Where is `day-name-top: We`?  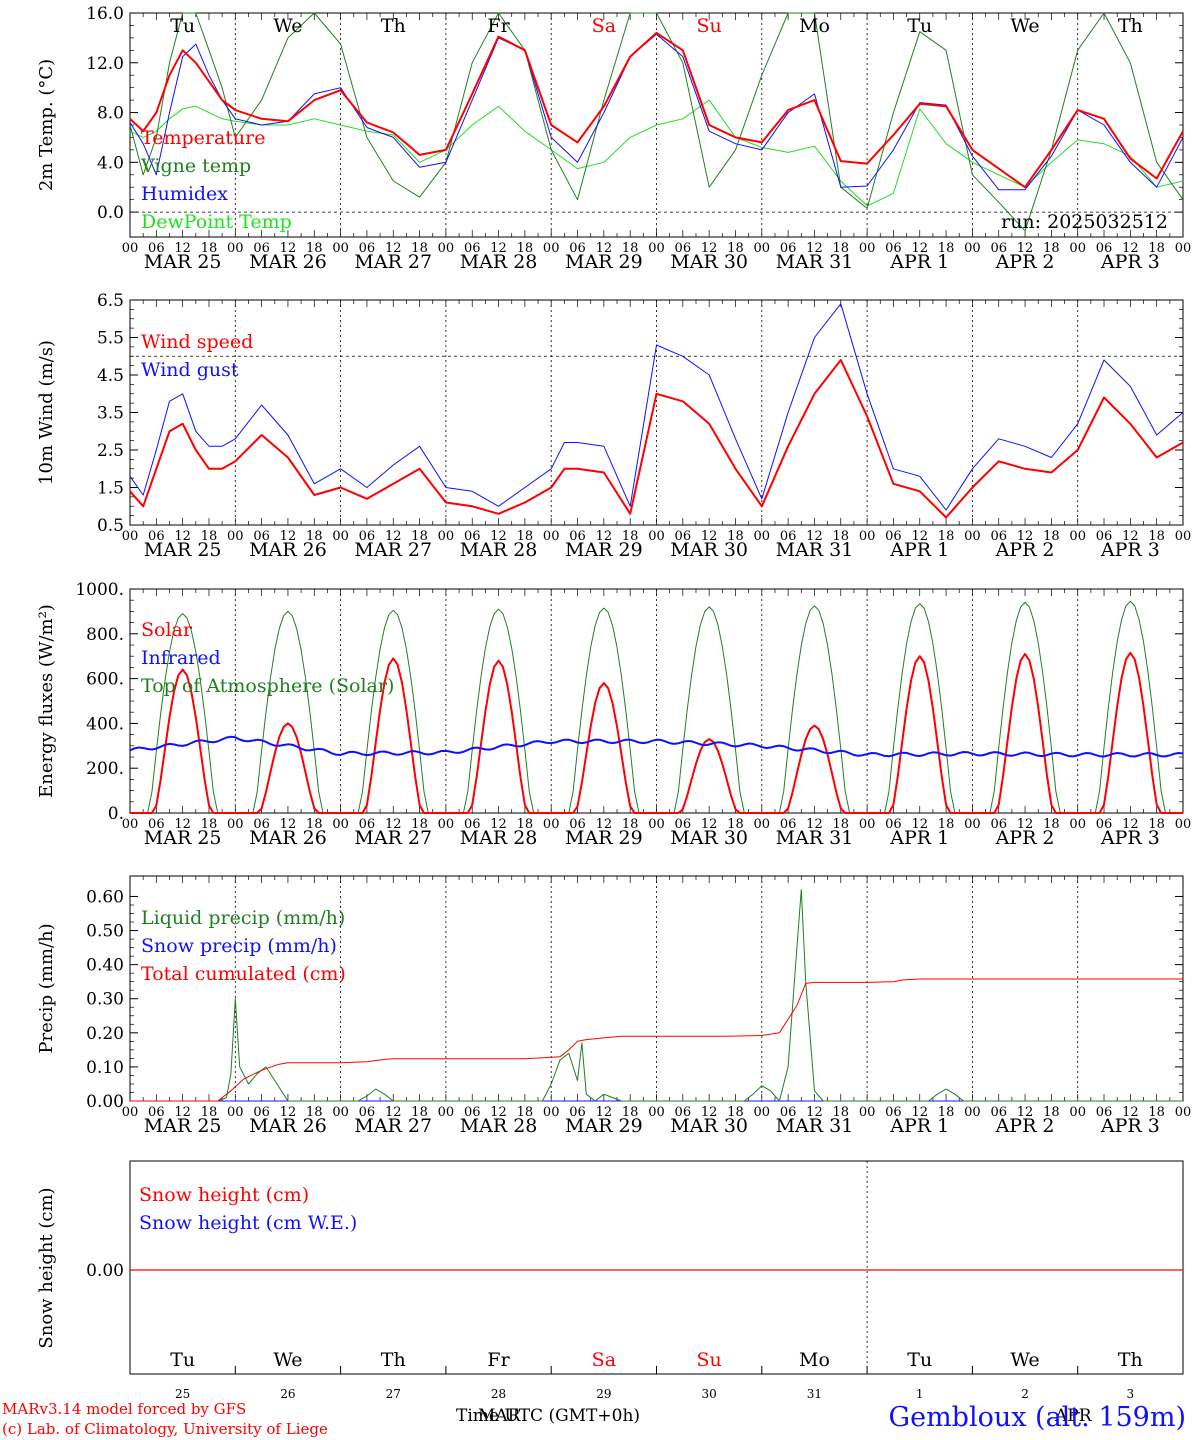
day-name-top: We is located at coordinates (1024, 26).